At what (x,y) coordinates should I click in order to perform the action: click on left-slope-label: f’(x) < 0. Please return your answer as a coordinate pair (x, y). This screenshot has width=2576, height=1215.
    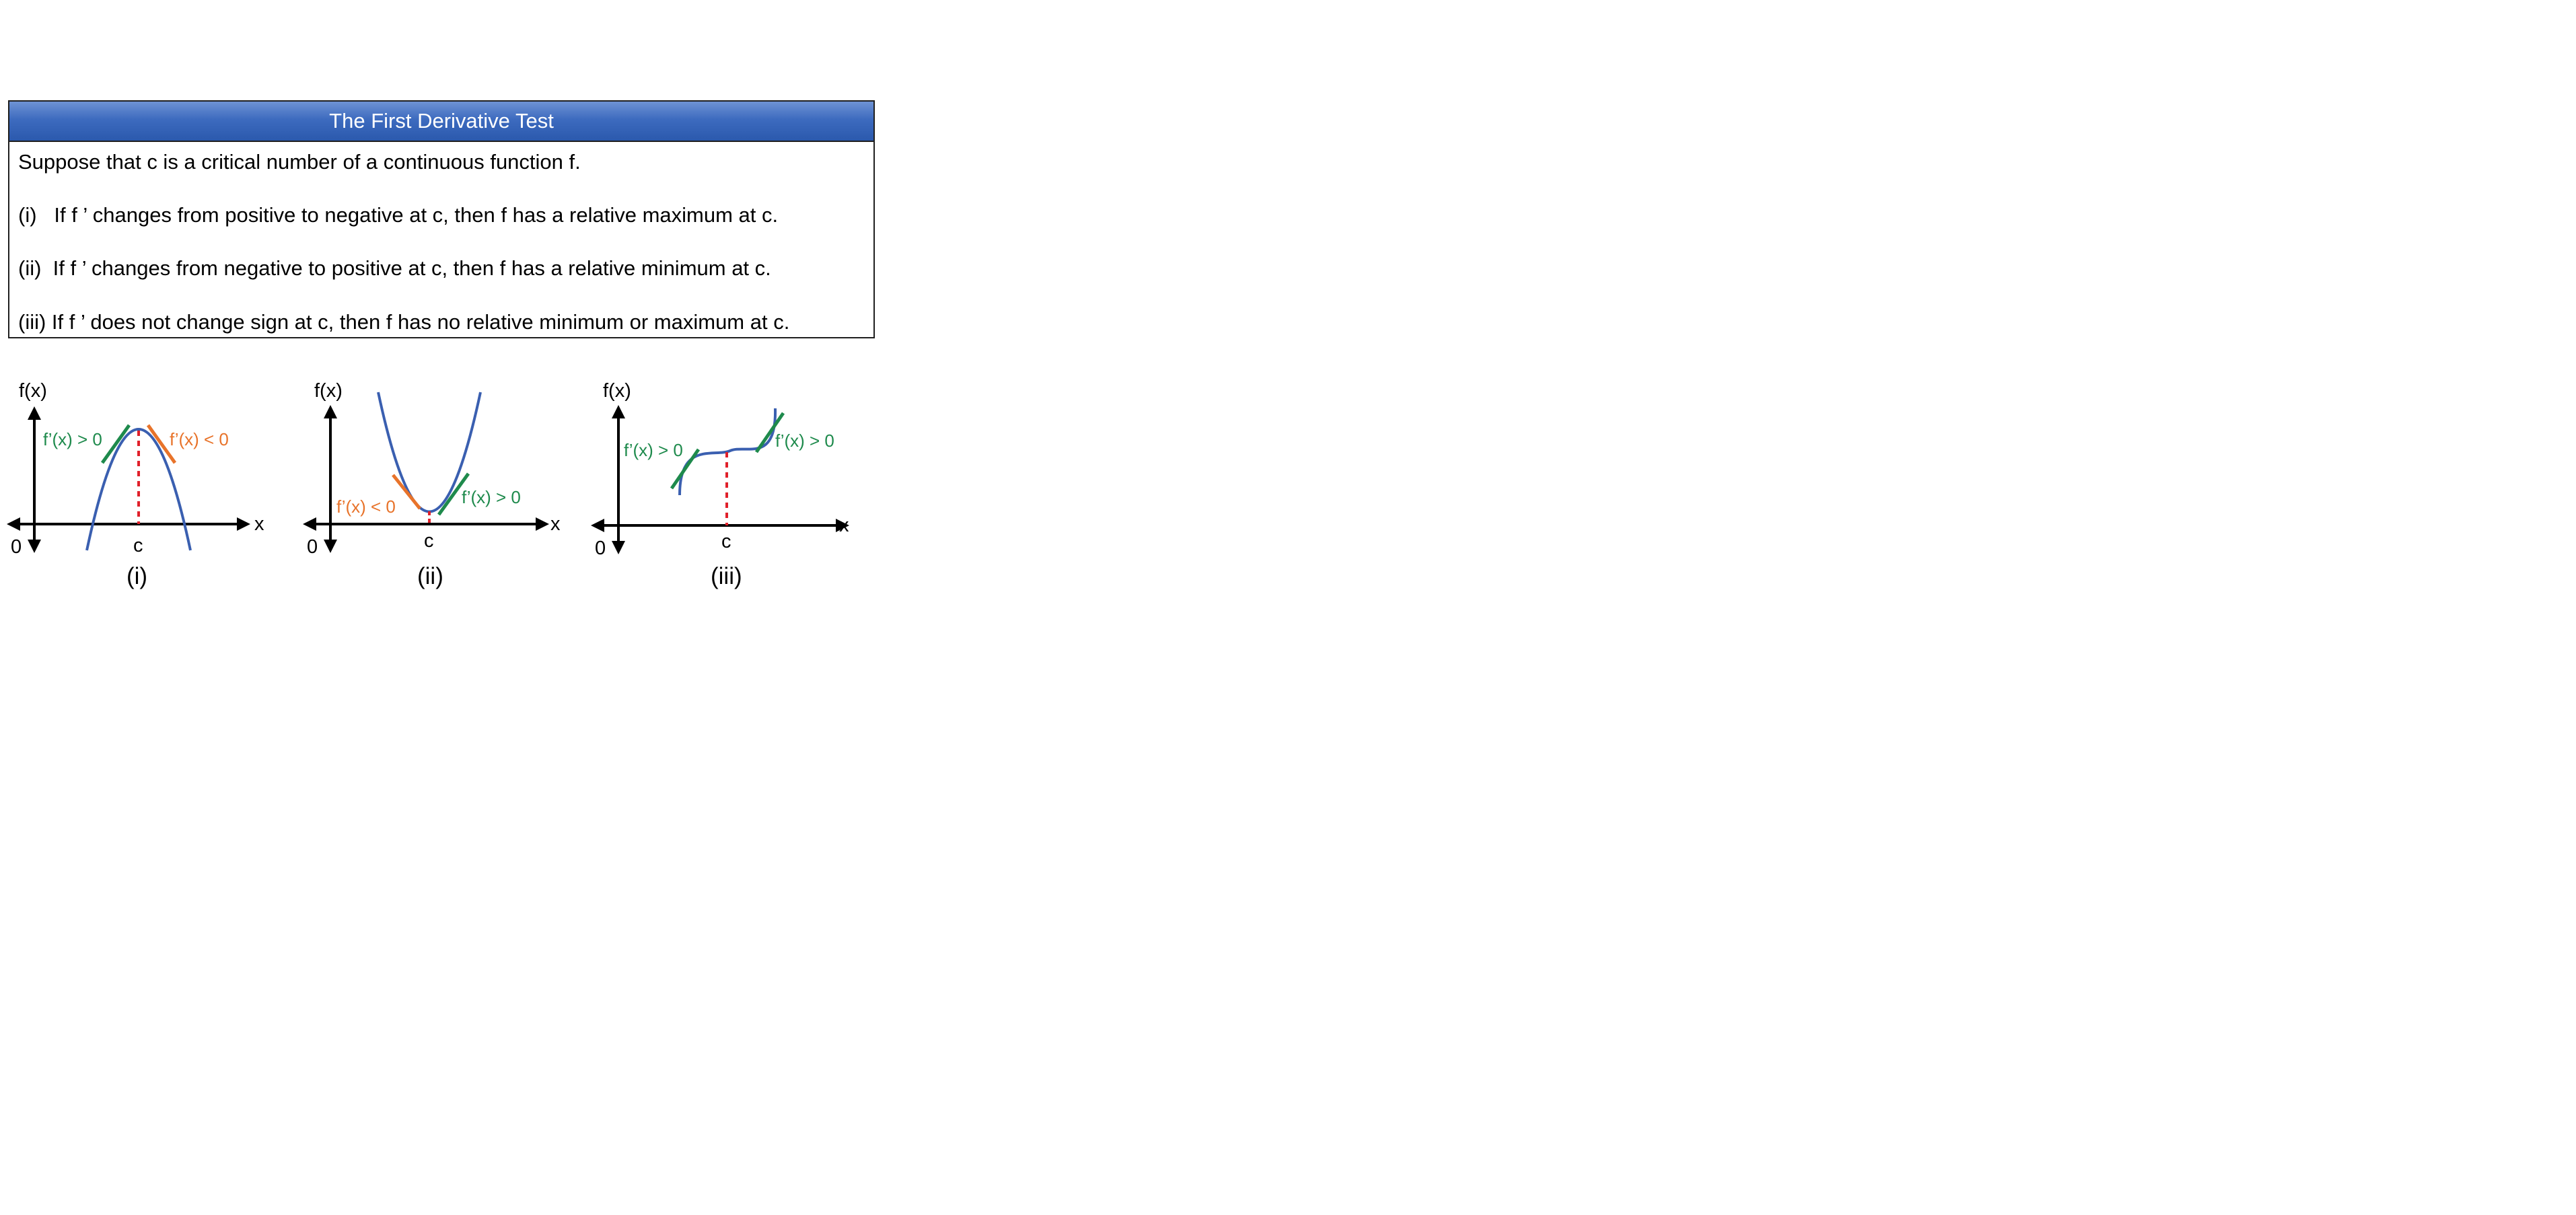
    Looking at the image, I should click on (366, 506).